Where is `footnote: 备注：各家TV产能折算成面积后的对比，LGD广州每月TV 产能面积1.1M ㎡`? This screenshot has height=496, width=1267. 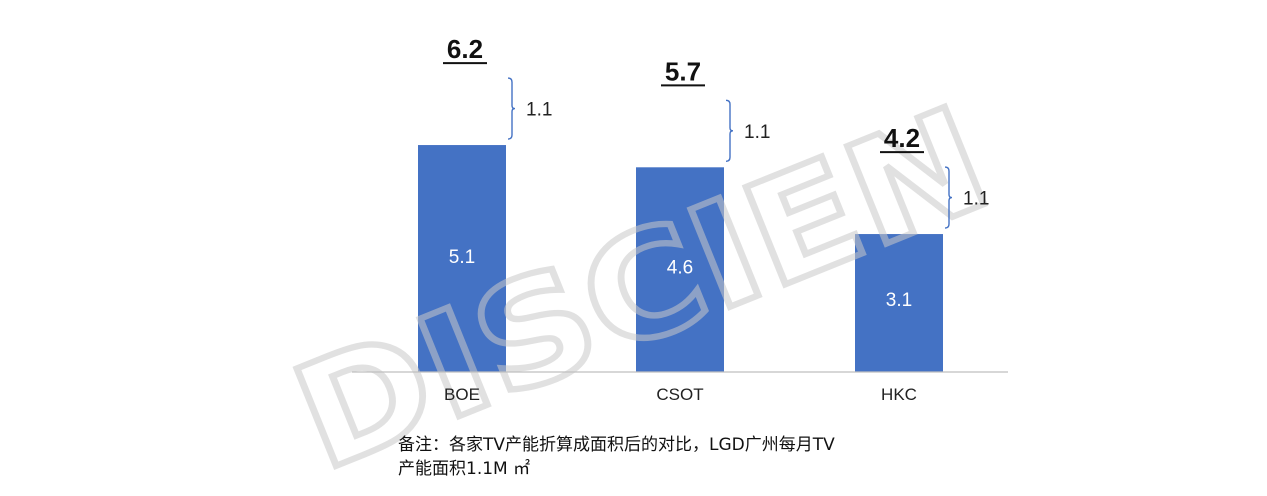
footnote: 备注：各家TV产能折算成面积后的对比，LGD广州每月TV 产能面积1.1M ㎡ is located at coordinates (708, 457).